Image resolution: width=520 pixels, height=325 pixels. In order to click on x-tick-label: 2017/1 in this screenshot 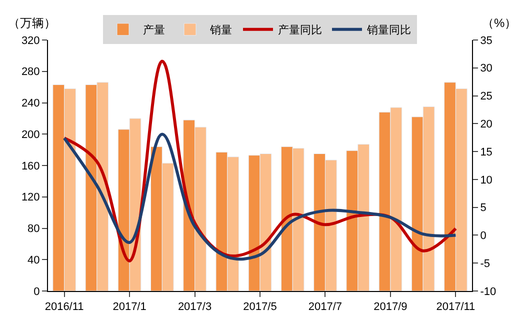, I will do `click(129, 307)`.